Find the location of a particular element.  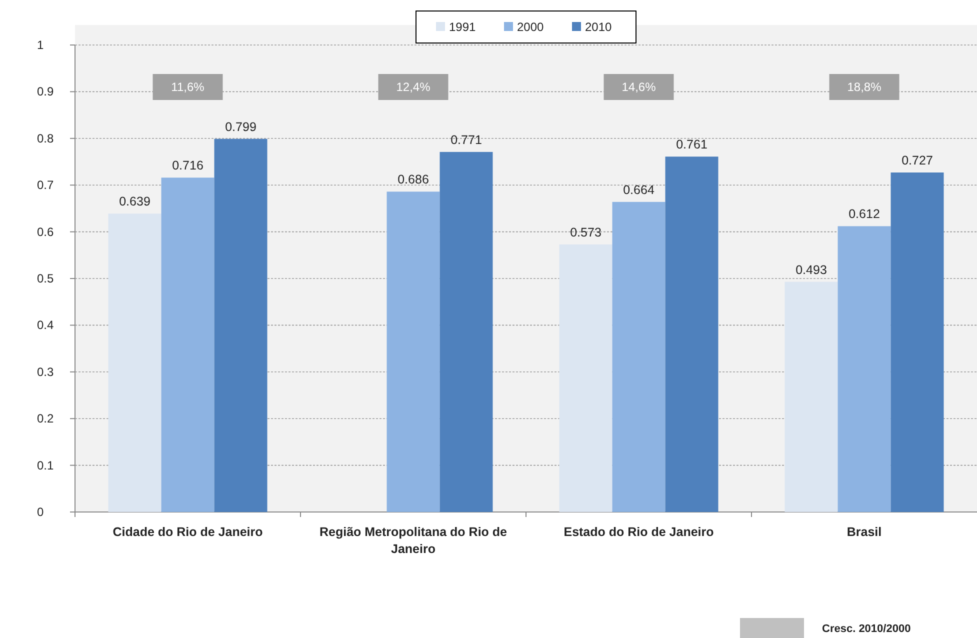

y-tick-label: 0.3 is located at coordinates (45, 371).